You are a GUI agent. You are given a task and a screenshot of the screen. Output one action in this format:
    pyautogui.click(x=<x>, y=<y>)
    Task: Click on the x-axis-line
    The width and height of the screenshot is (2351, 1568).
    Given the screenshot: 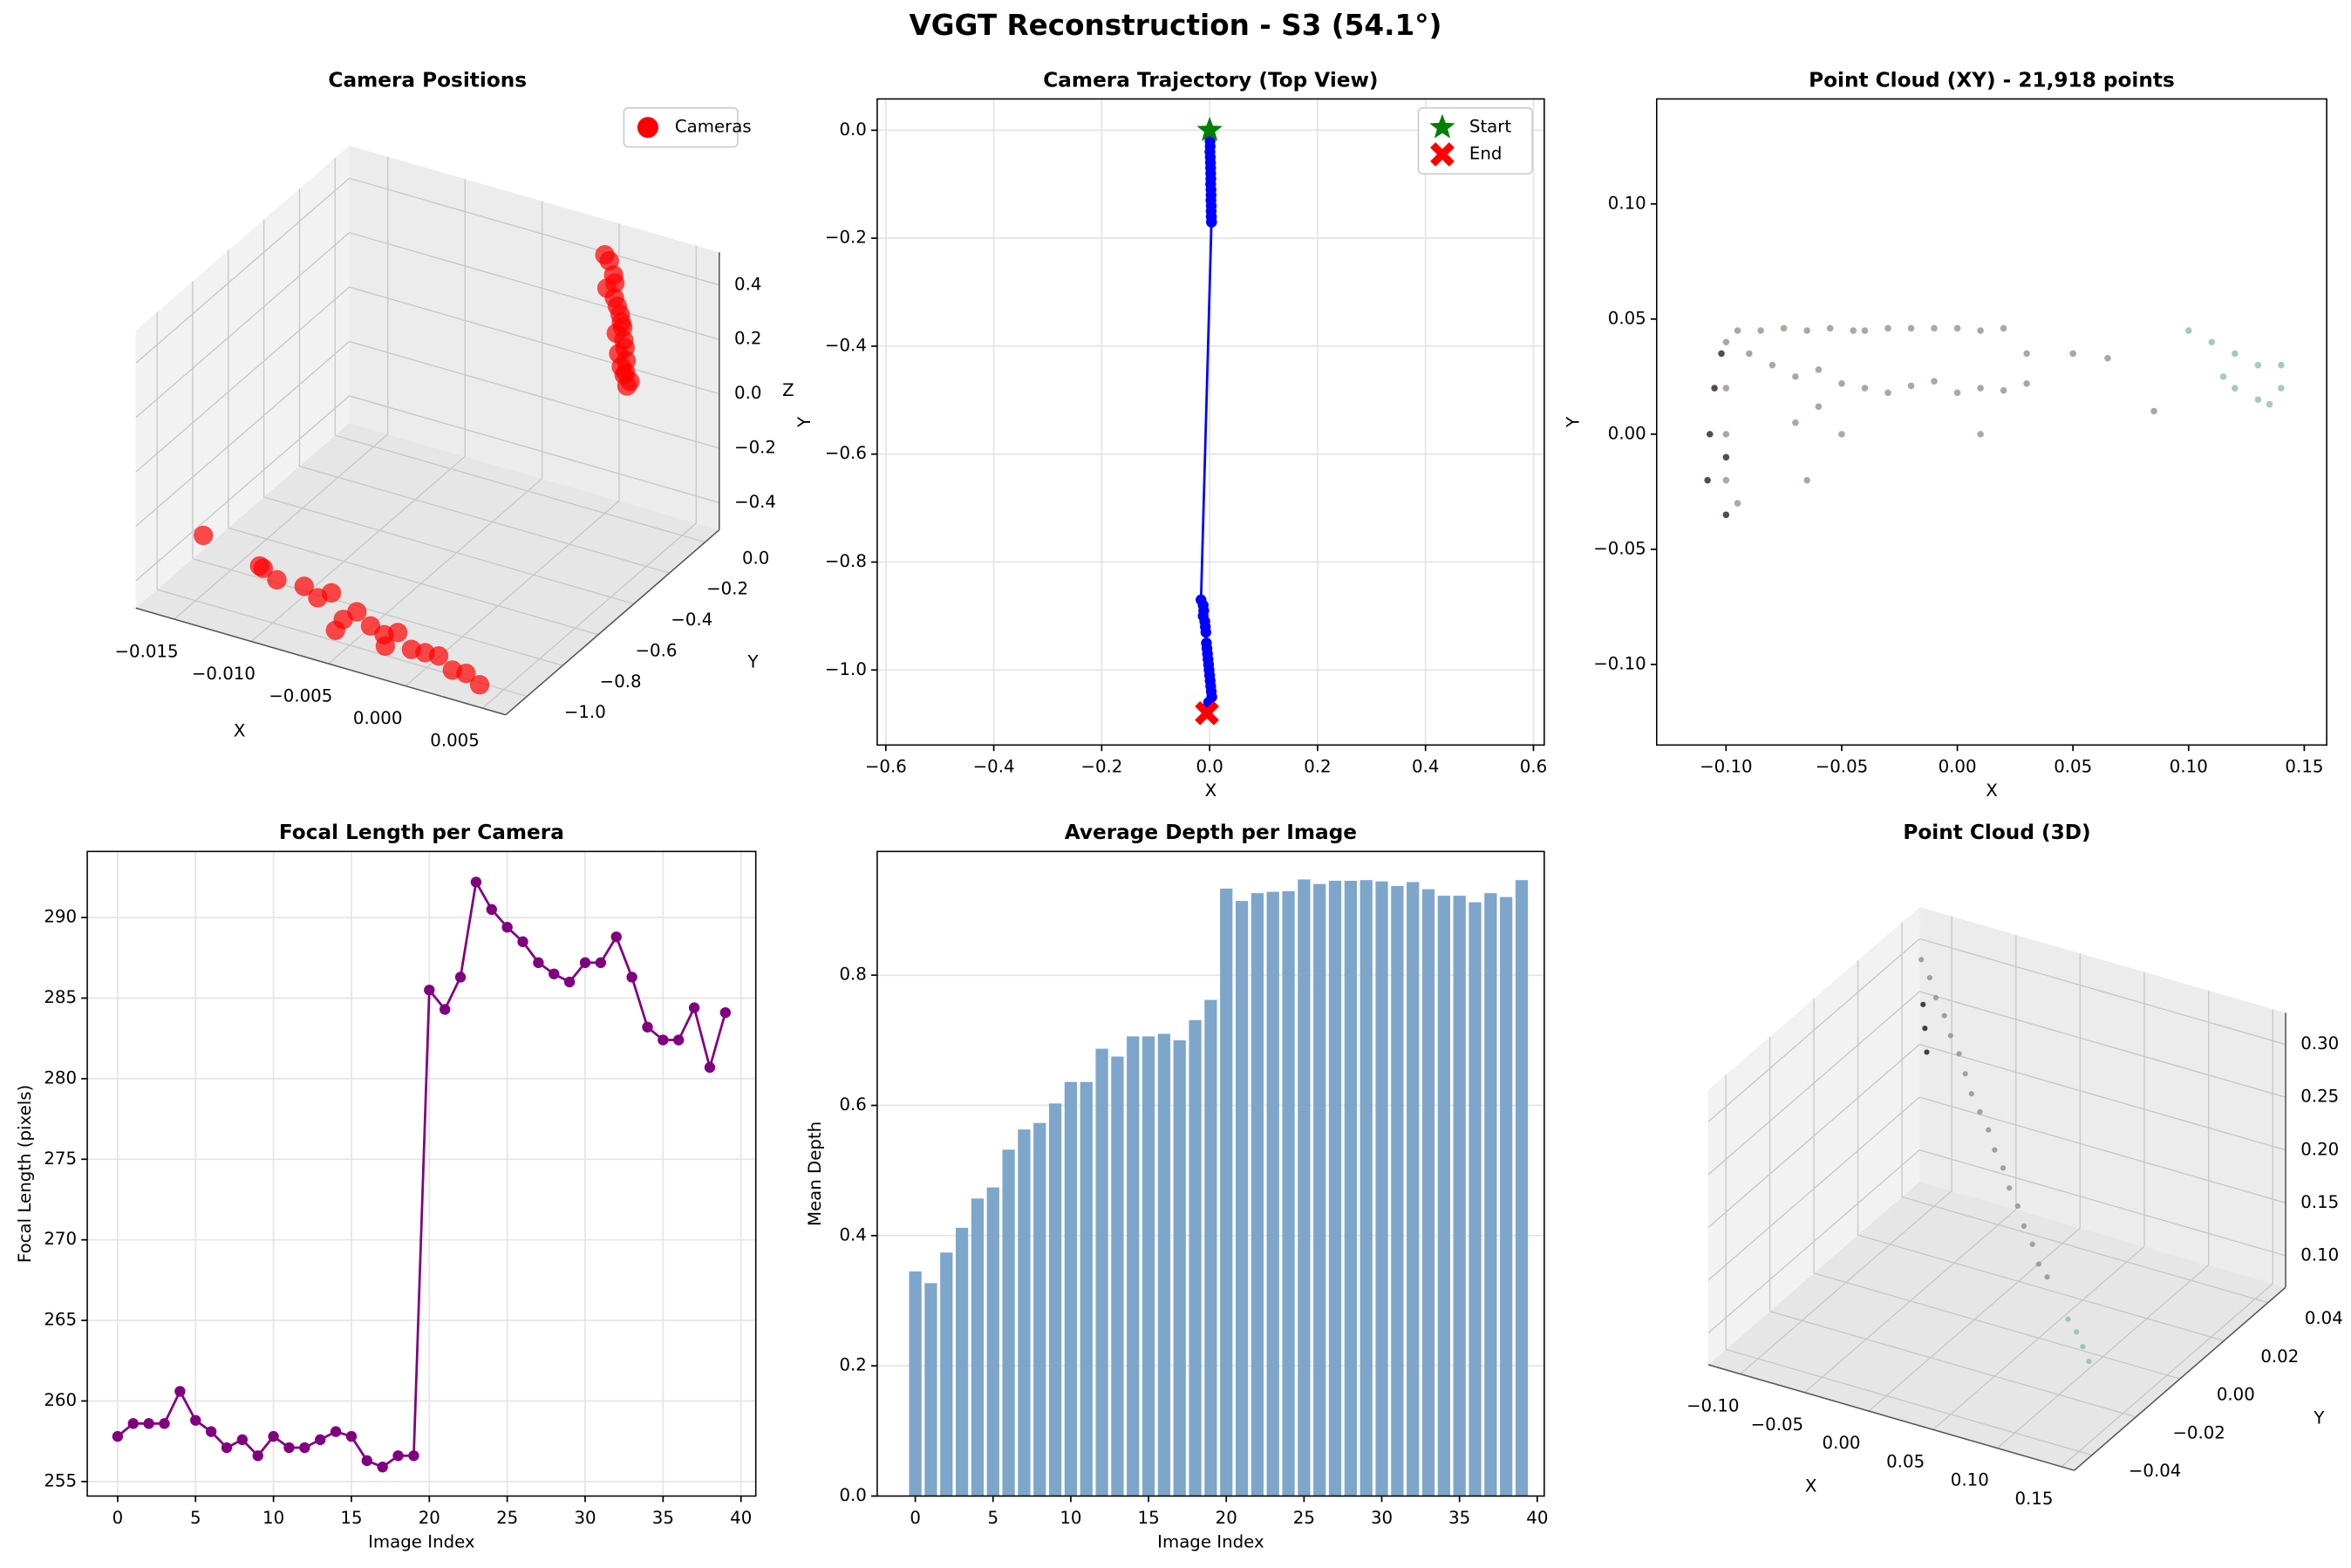 What is the action you would take?
    pyautogui.click(x=1891, y=1417)
    